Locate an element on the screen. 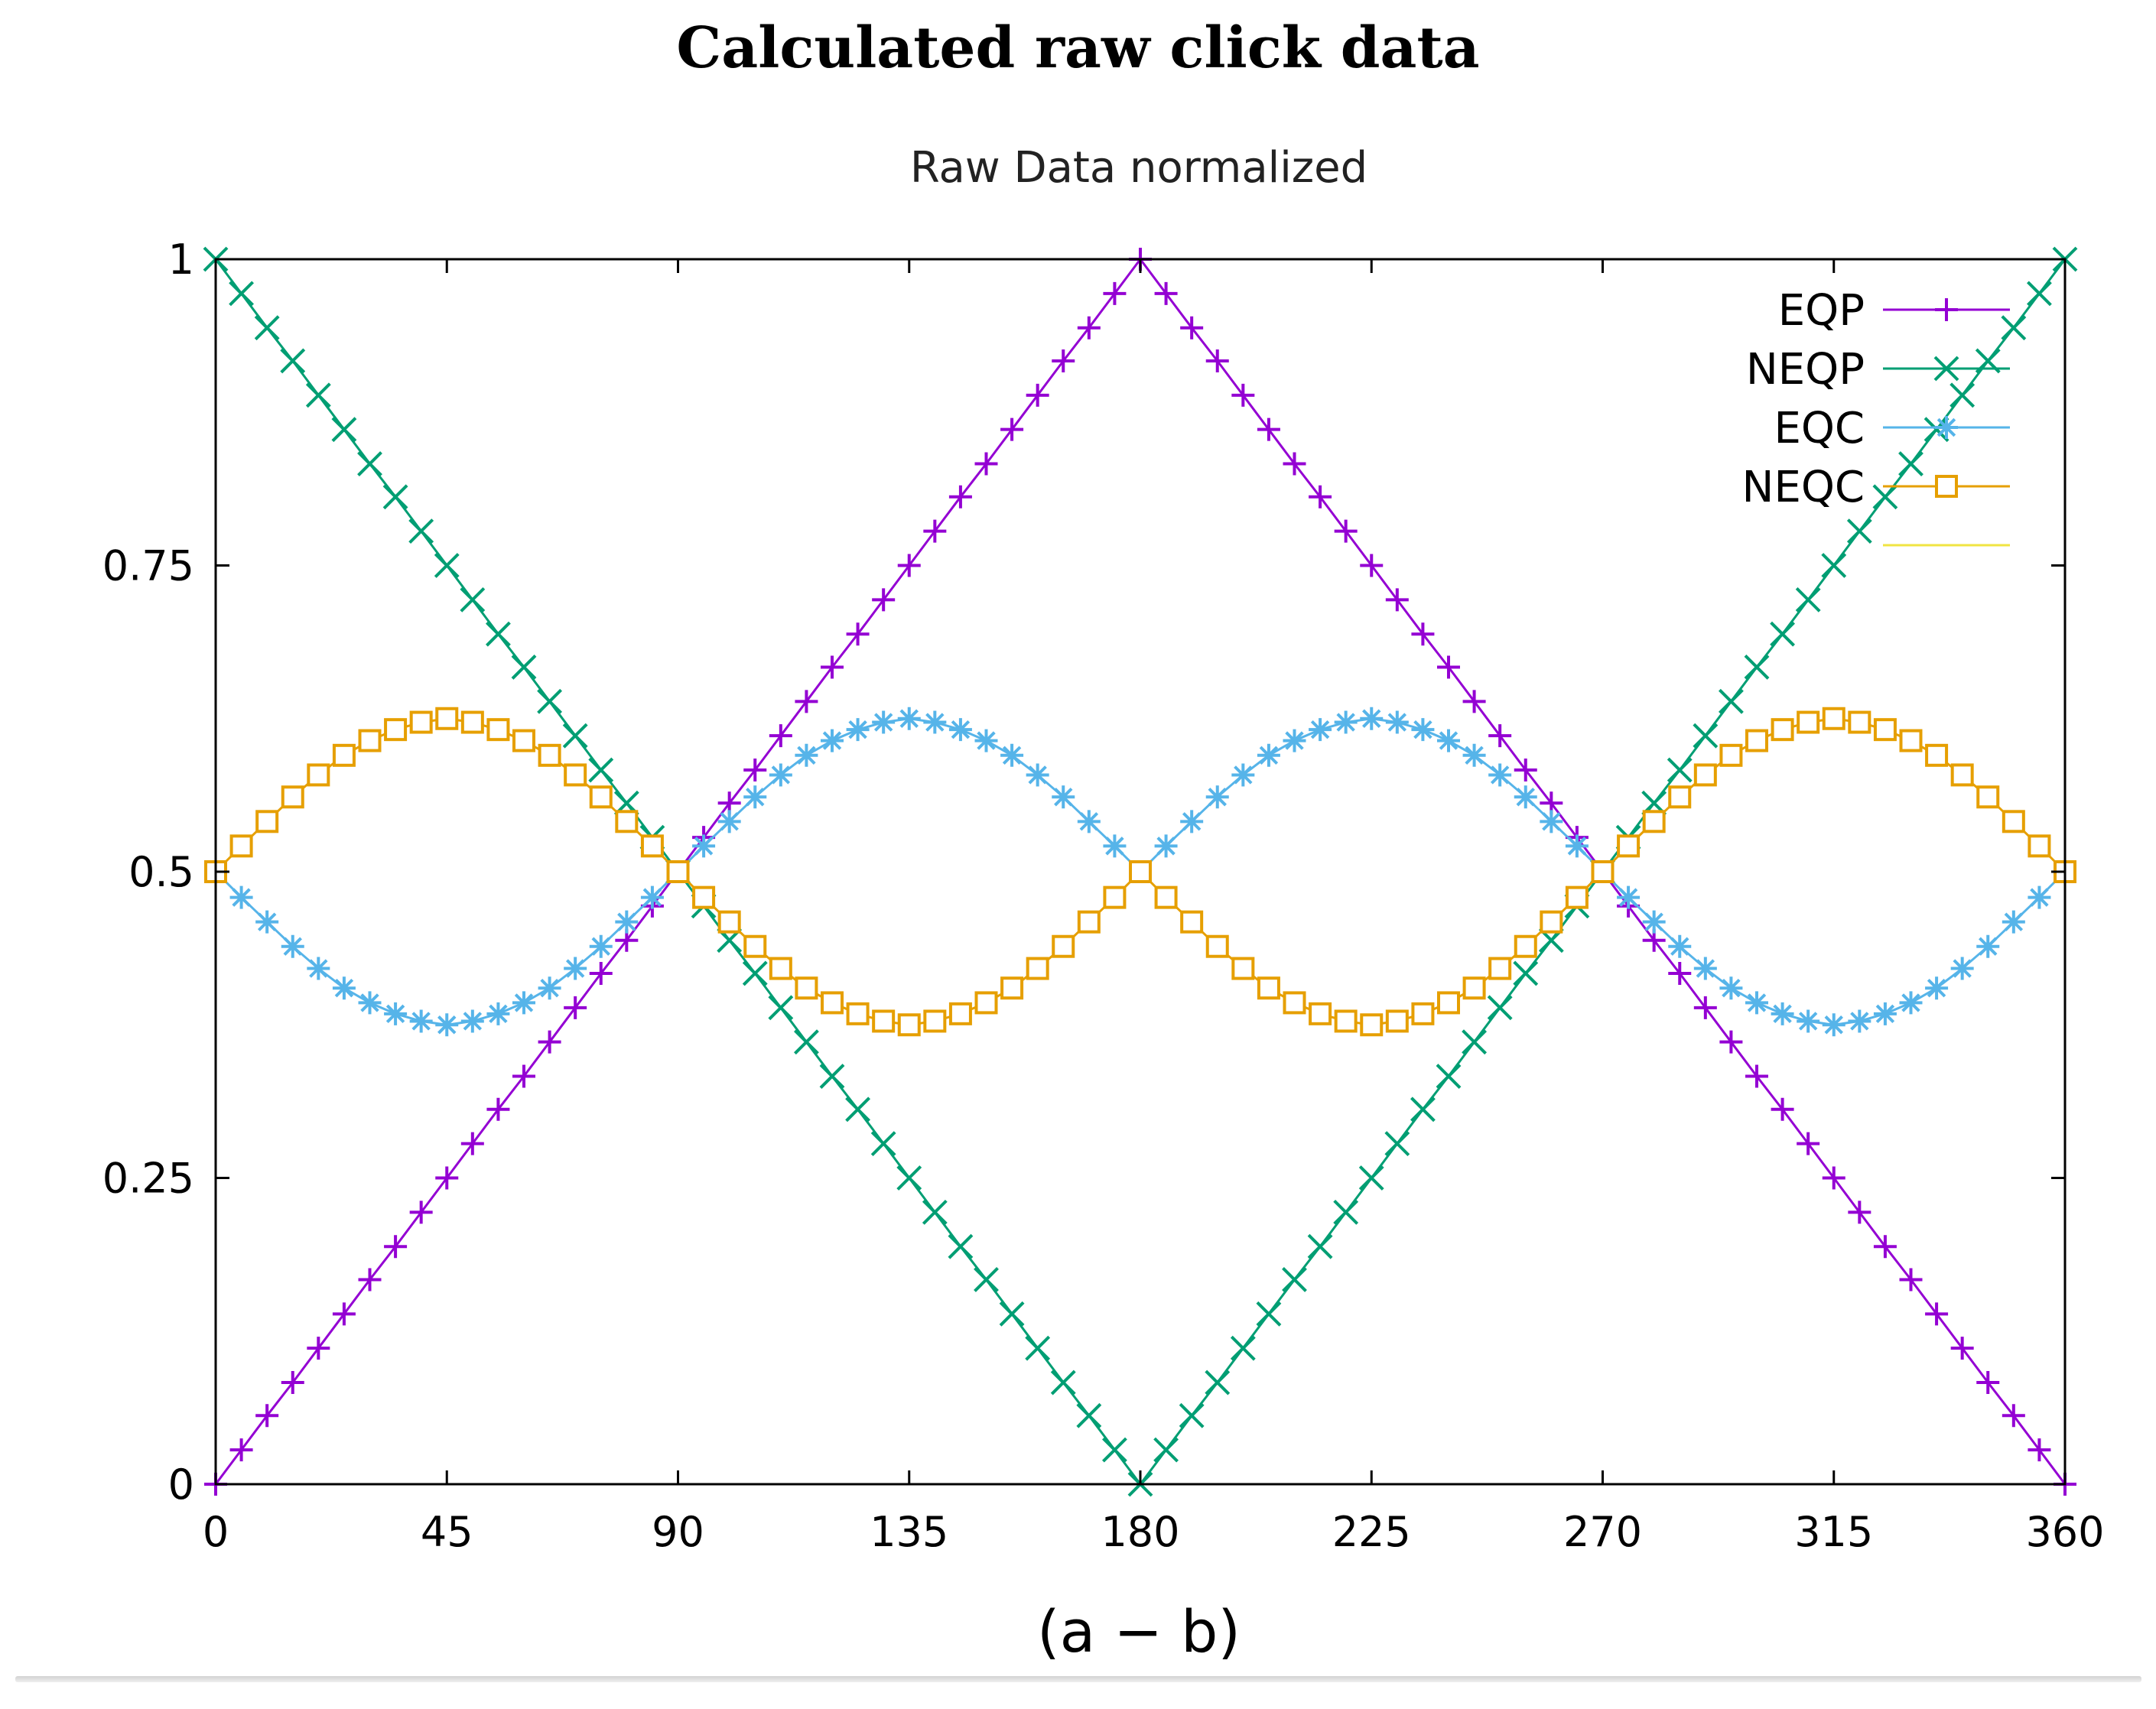 This screenshot has width=2156, height=1709. x-tick-label: 0 is located at coordinates (216, 1532).